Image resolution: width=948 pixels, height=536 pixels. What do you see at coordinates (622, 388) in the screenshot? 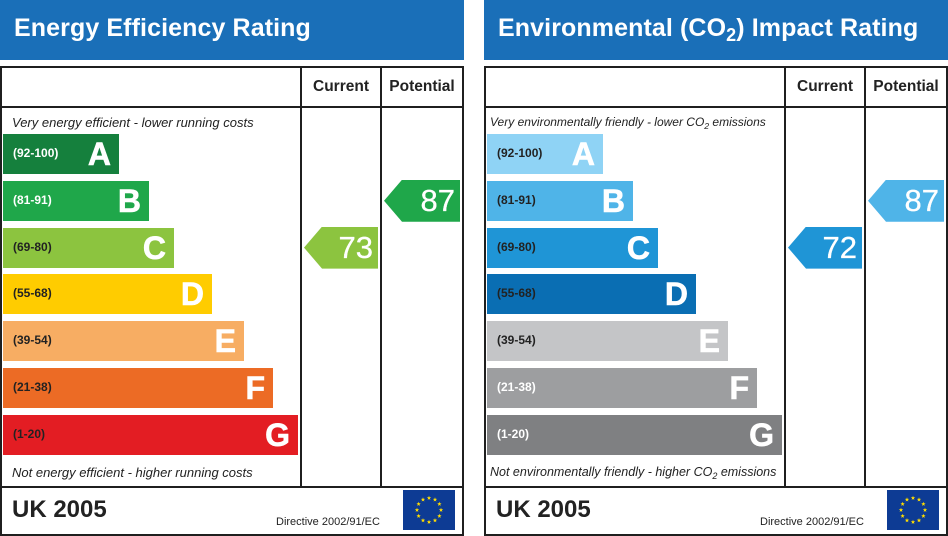
I see `environmental-band-f: (21-38) F` at bounding box center [622, 388].